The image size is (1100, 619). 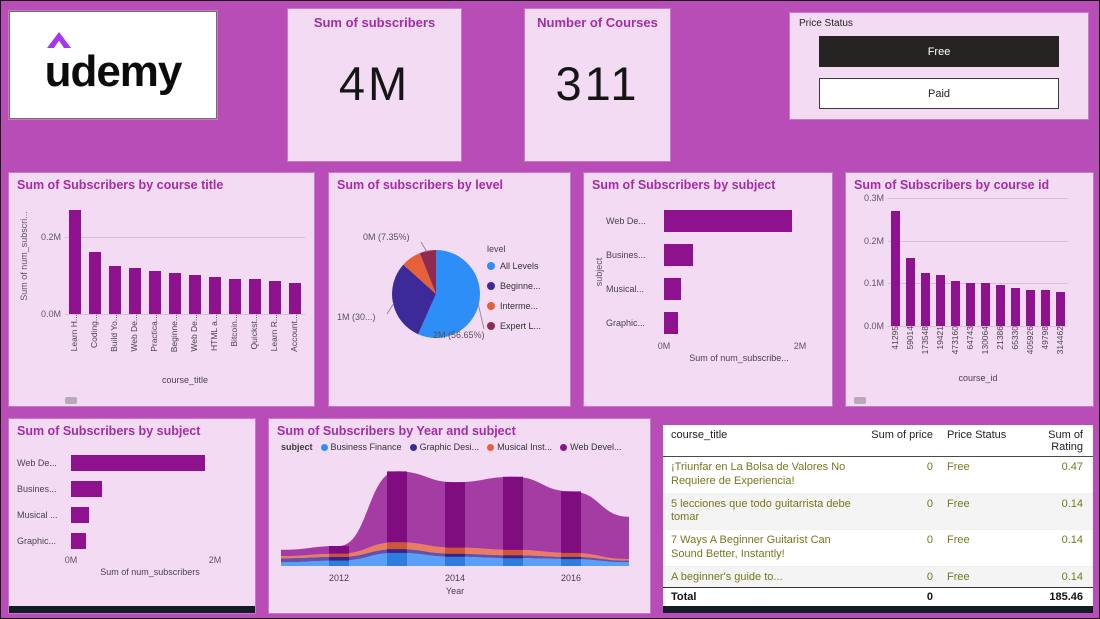 What do you see at coordinates (374, 85) in the screenshot?
I see `kpi-card-subscribers: Sum of subscribers 4M` at bounding box center [374, 85].